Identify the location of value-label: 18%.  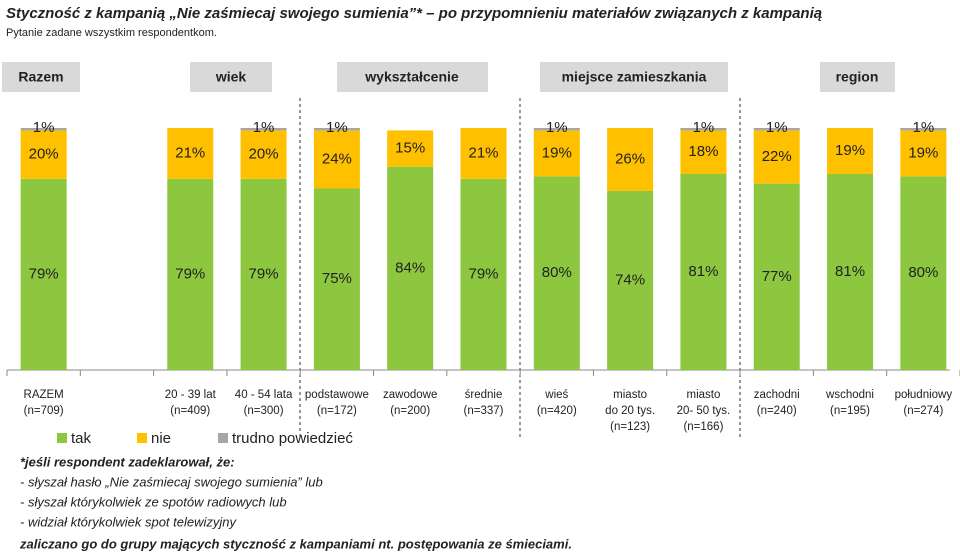
(703, 151).